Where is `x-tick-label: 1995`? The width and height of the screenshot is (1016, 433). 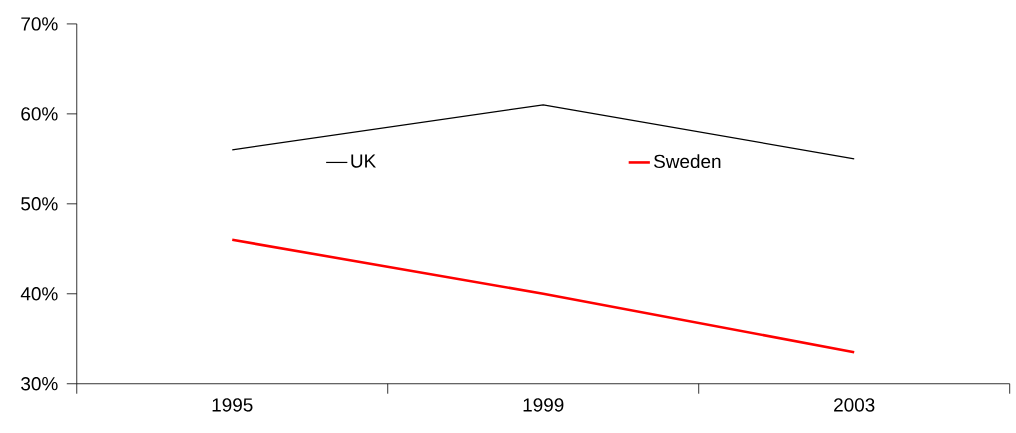
x-tick-label: 1995 is located at coordinates (232, 405).